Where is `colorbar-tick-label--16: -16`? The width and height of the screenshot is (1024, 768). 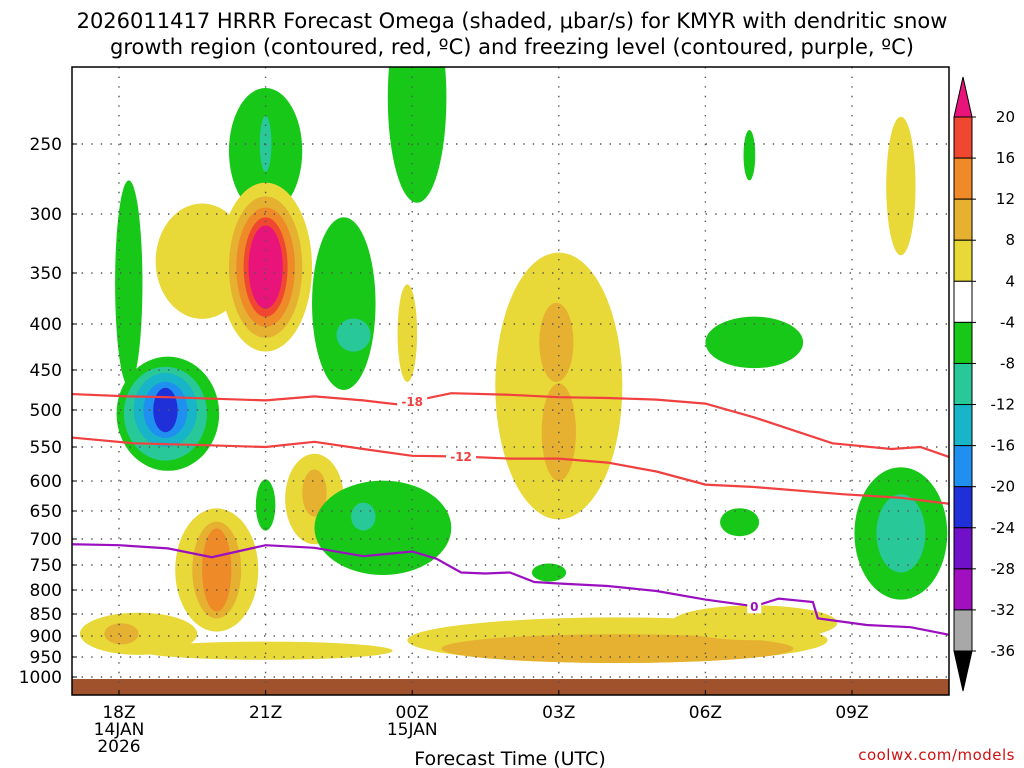 colorbar-tick-label--16: -16 is located at coordinates (1003, 446).